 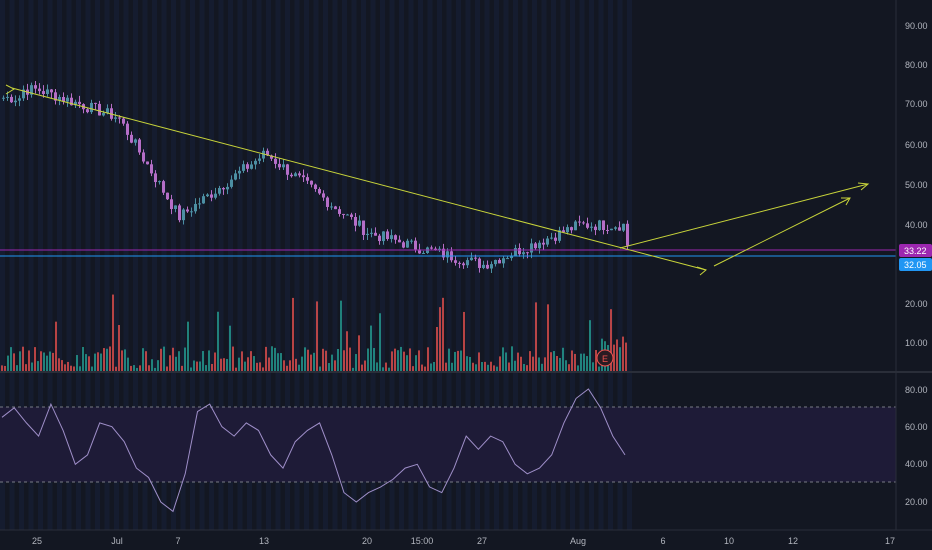 What do you see at coordinates (367, 541) in the screenshot?
I see `time-tick: 20` at bounding box center [367, 541].